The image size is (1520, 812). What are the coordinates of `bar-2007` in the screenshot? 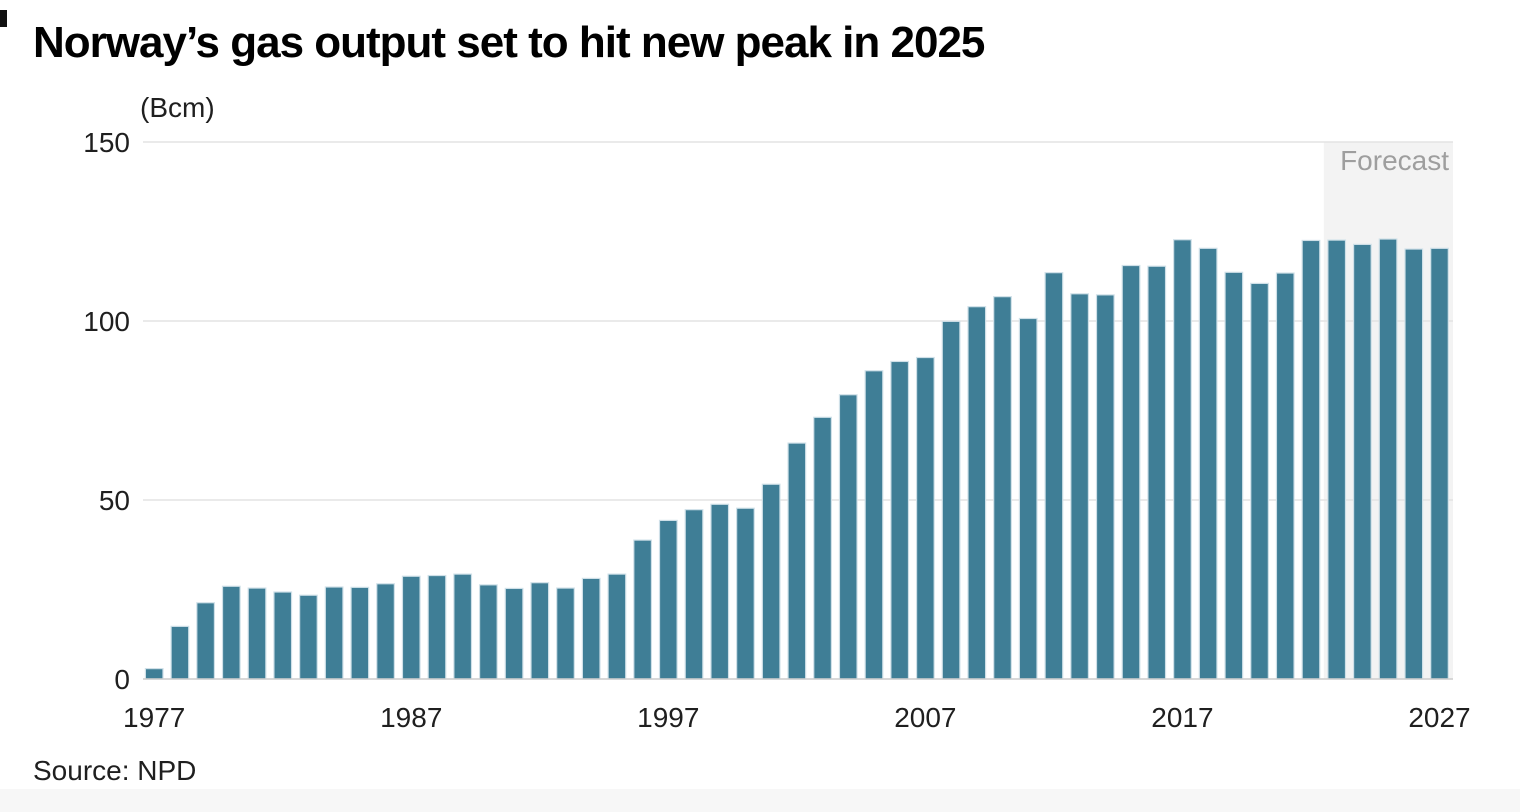 It's located at (925, 518).